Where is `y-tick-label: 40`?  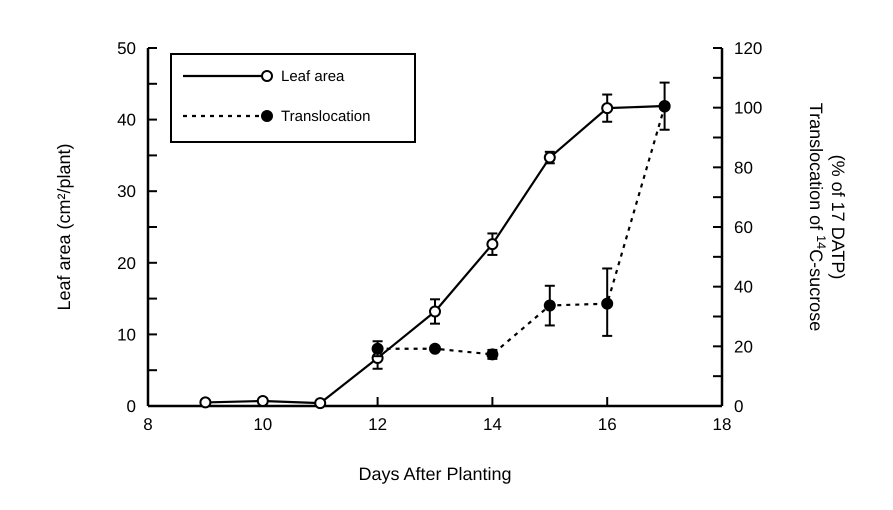 y-tick-label: 40 is located at coordinates (126, 120).